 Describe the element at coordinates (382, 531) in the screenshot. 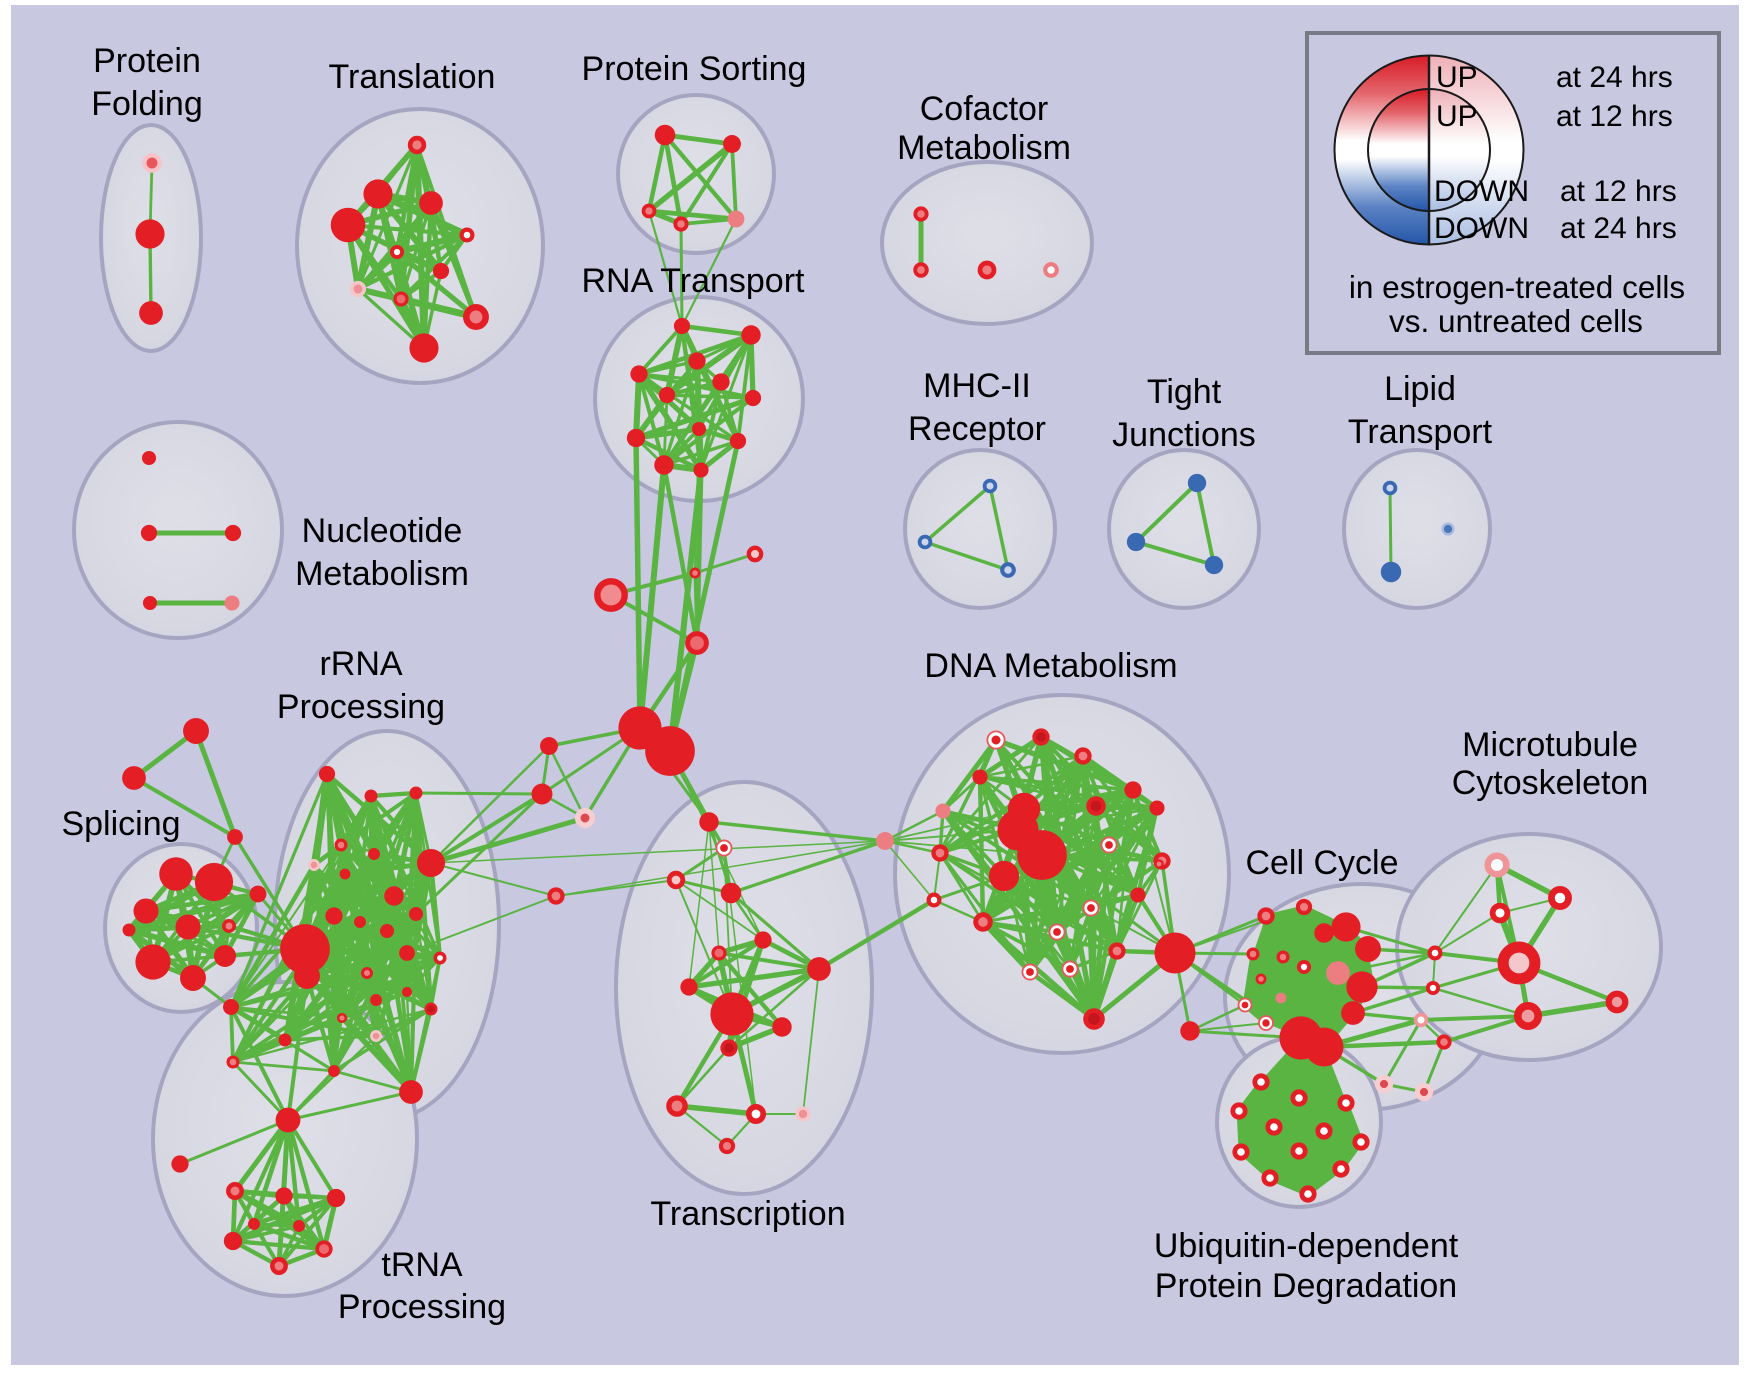

I see `svg-text: Nucleotide` at that location.